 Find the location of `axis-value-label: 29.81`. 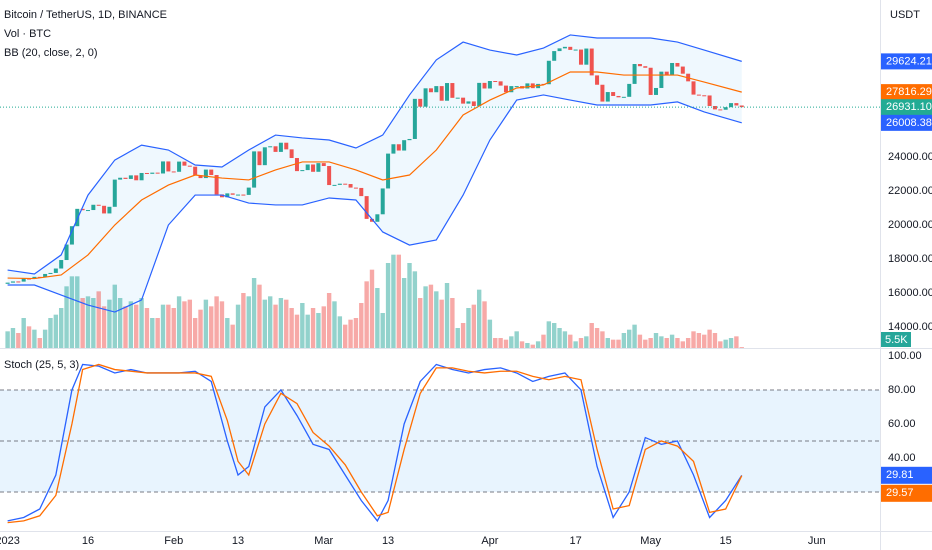

axis-value-label: 29.81 is located at coordinates (900, 475).